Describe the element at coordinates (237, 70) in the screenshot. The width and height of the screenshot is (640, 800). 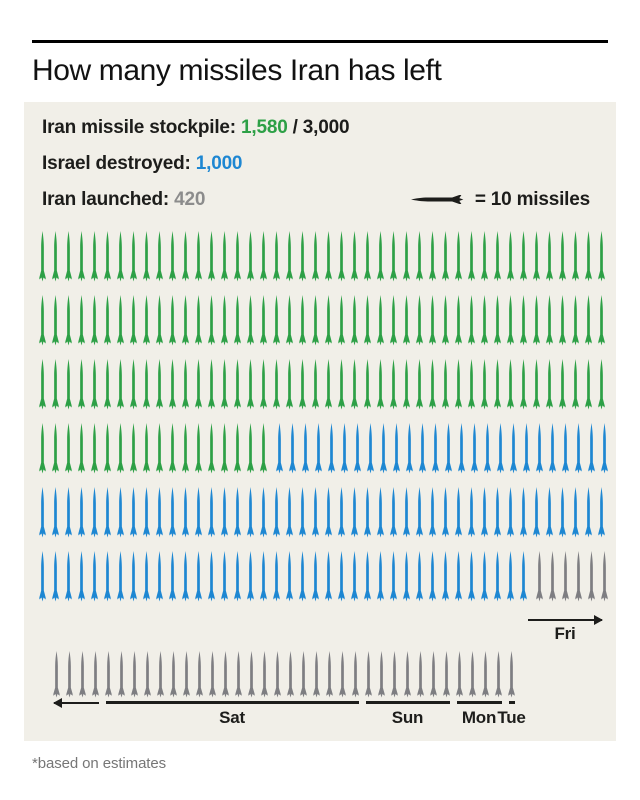
I see `page-title: How many missiles Iran has left` at that location.